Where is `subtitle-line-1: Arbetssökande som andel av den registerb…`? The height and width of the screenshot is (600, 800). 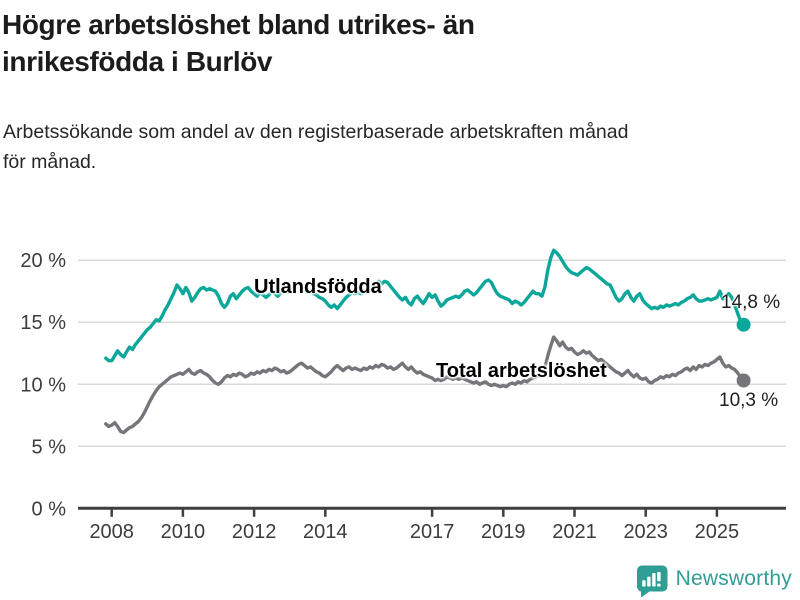 subtitle-line-1: Arbetssökande som andel av den registerb… is located at coordinates (316, 132).